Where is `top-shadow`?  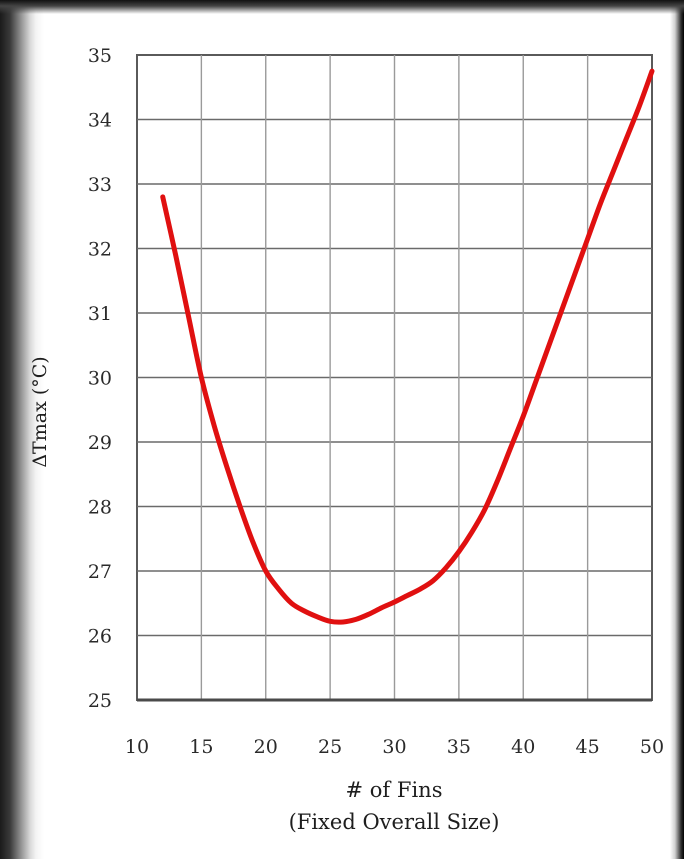 top-shadow is located at coordinates (342, 7).